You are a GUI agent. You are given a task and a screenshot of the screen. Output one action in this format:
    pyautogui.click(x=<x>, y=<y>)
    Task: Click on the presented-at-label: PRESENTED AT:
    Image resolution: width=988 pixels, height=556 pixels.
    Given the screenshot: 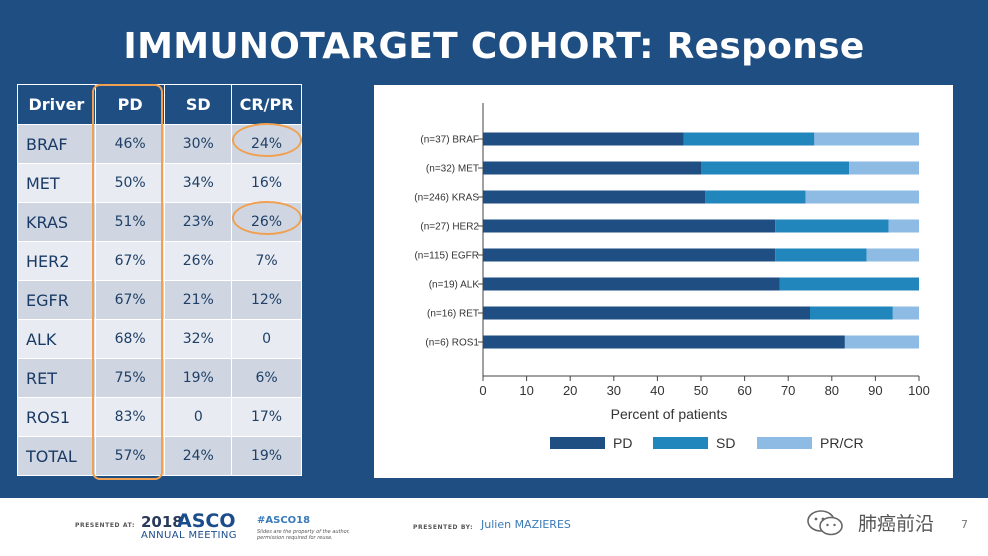 What is the action you would take?
    pyautogui.click(x=105, y=525)
    